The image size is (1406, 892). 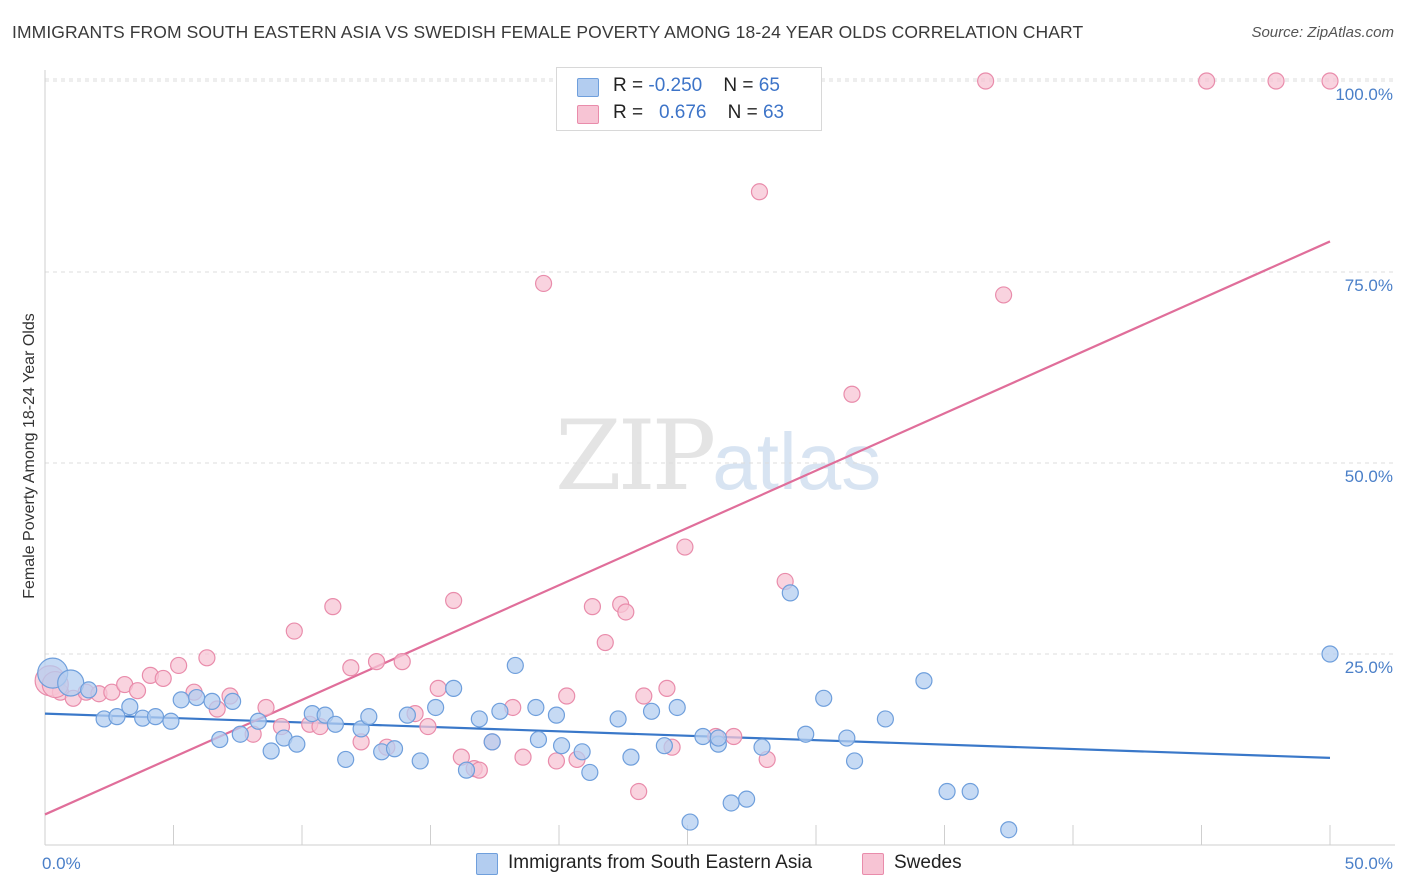 What do you see at coordinates (797, 461) in the screenshot?
I see `watermark-atlas: atlas` at bounding box center [797, 461].